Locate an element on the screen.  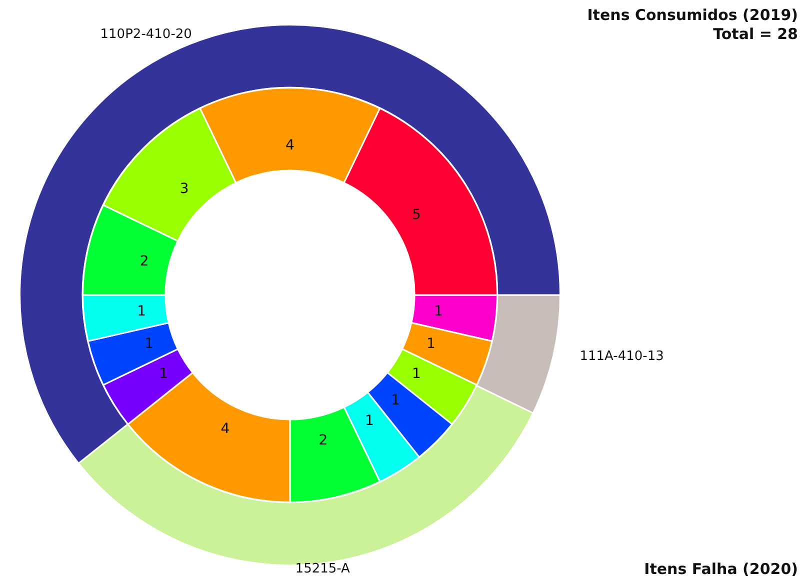
text: Itens Falha (2020) is located at coordinates (721, 569).